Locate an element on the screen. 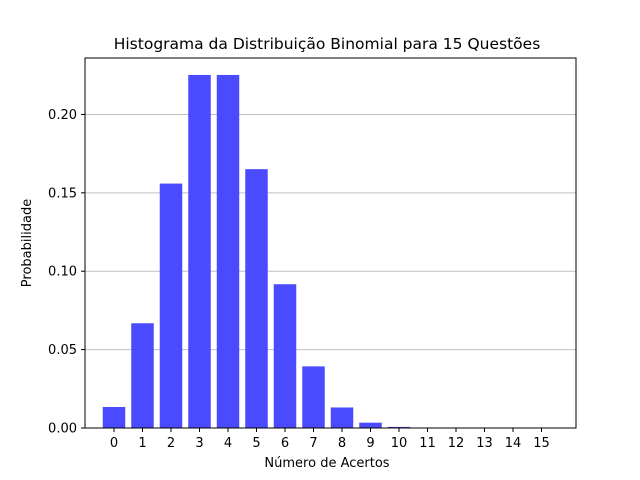 The image size is (640, 480). y-axis-label: Probabilidade is located at coordinates (27, 243).